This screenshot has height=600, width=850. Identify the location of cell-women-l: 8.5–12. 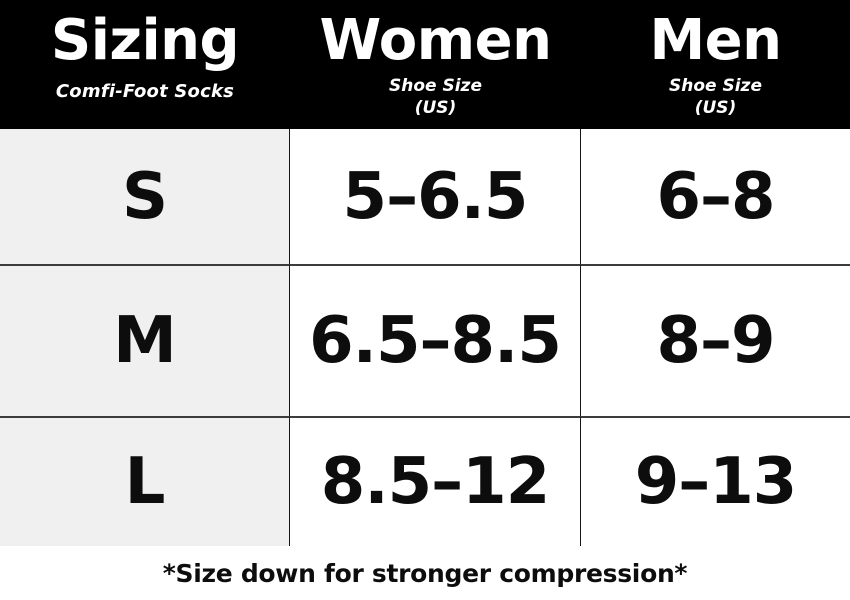
(435, 481).